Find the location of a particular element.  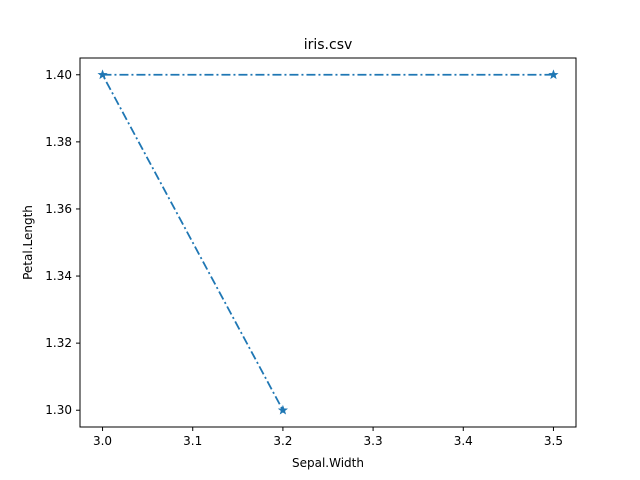

y-tick-label: 1.30 is located at coordinates (58, 410).